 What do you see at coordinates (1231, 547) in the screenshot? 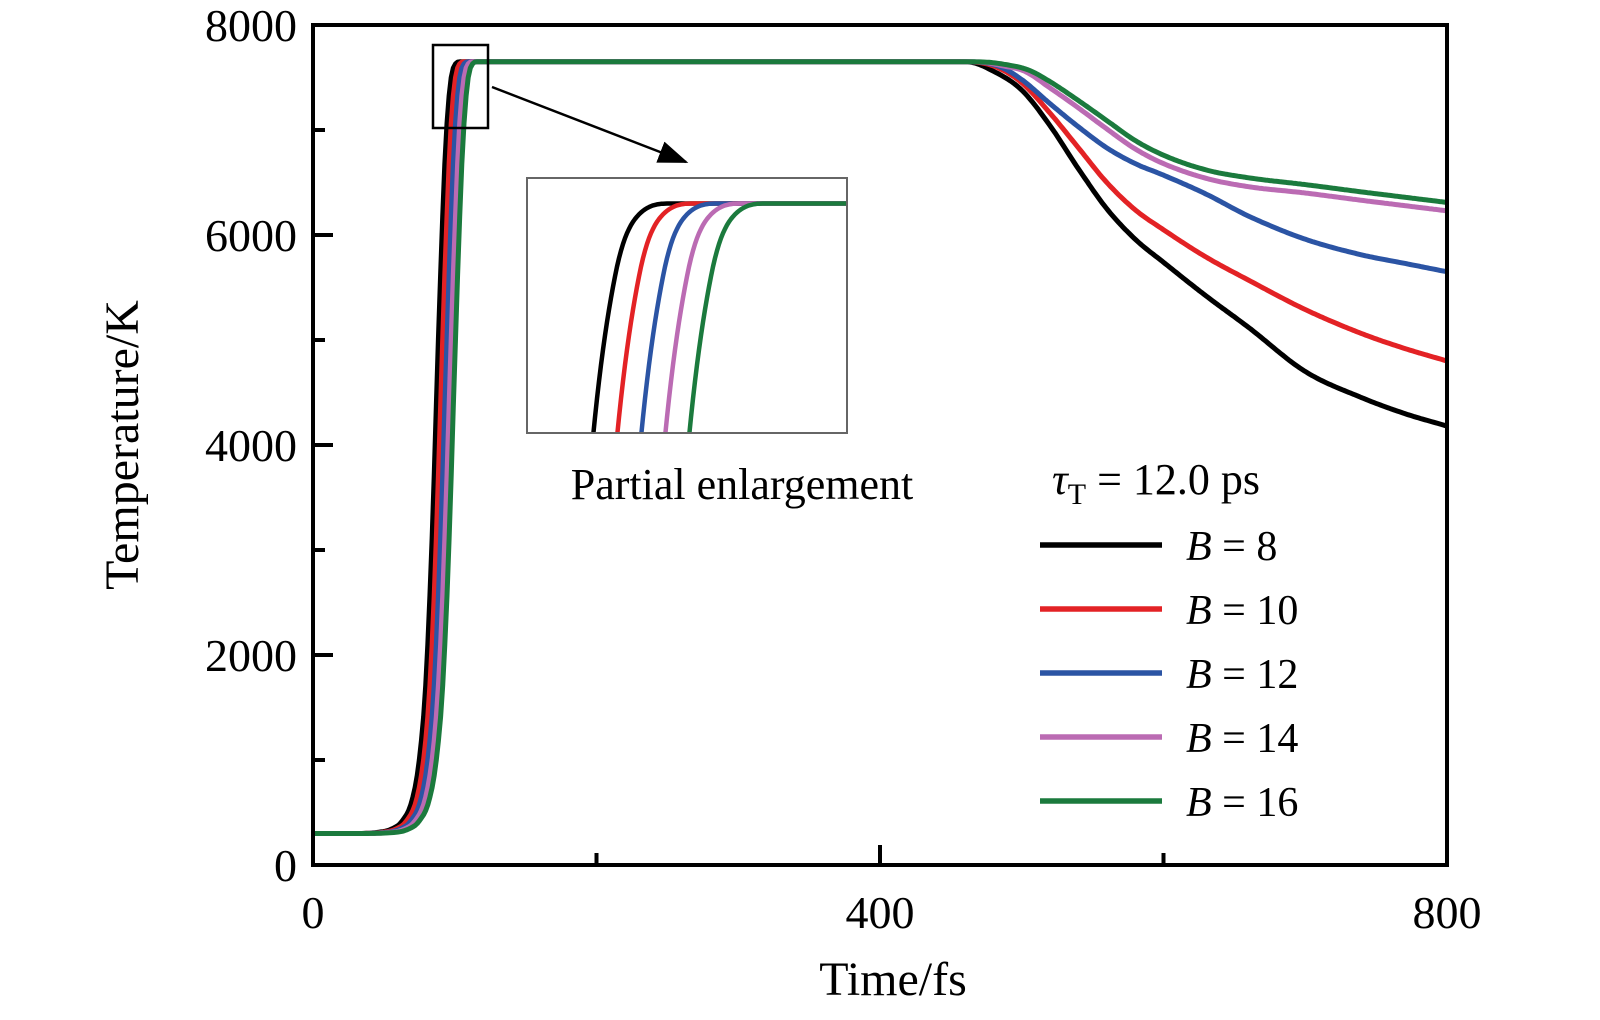
I see `legend-label-b8: B = 8` at bounding box center [1231, 547].